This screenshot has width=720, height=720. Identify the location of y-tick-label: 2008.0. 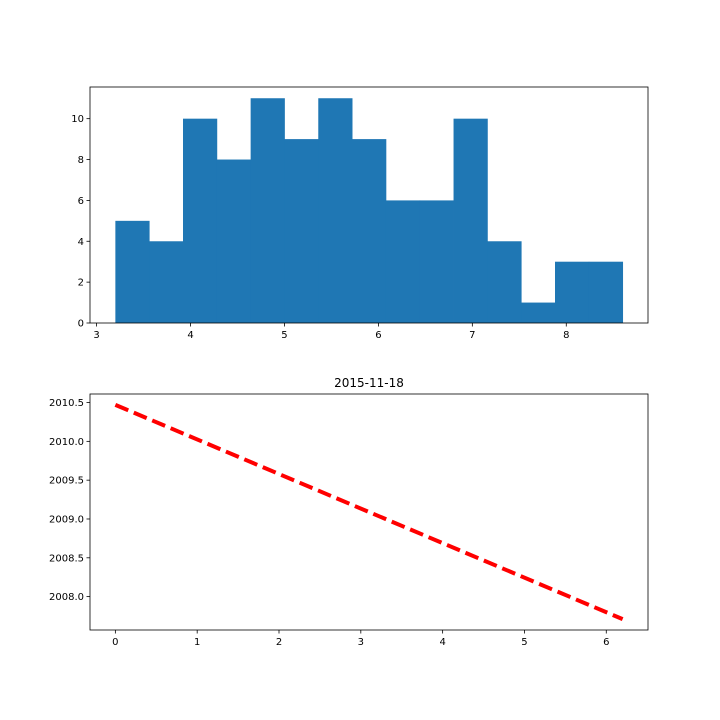
(66, 597).